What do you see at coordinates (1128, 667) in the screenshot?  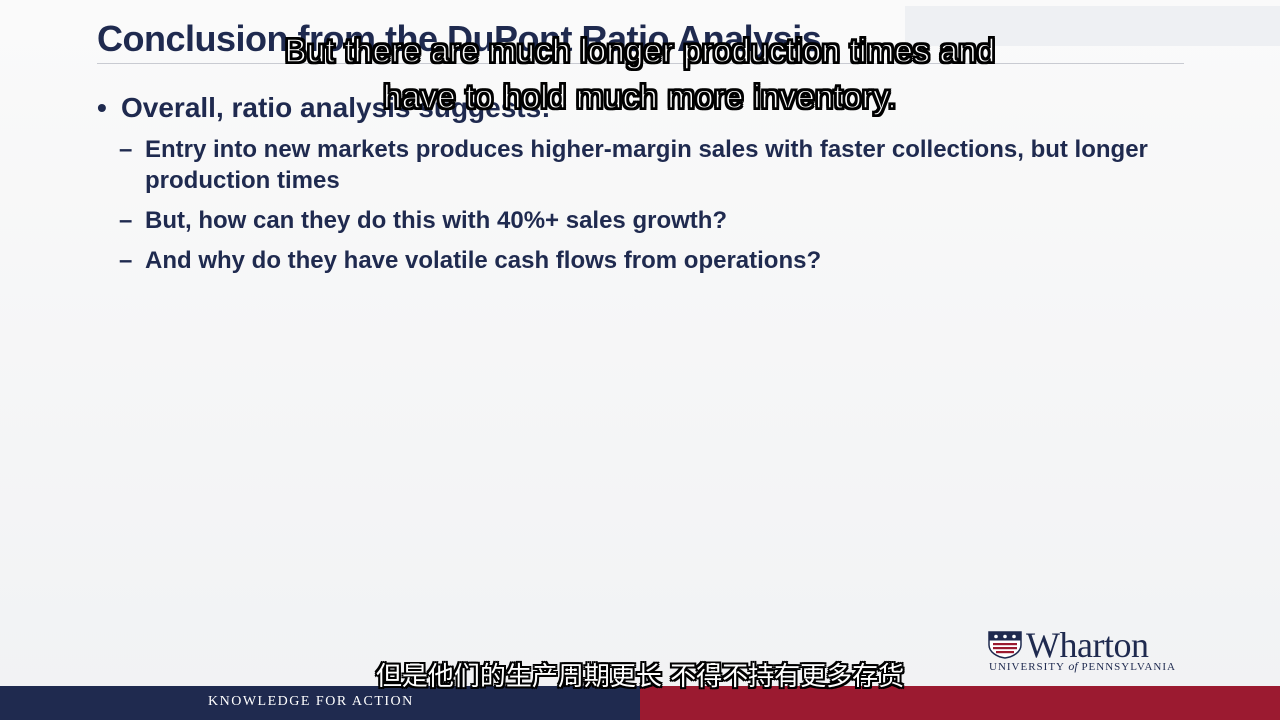 I see `logo-subline-pennsylvania: PENNSYLVANIA` at bounding box center [1128, 667].